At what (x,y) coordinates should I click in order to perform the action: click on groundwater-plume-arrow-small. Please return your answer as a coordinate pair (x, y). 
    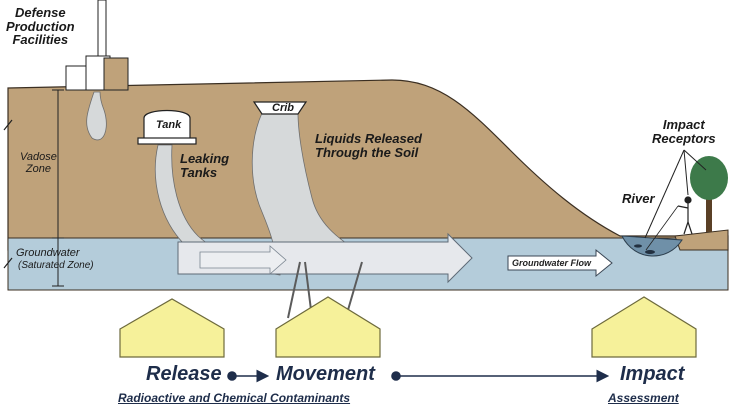
    Looking at the image, I should click on (243, 260).